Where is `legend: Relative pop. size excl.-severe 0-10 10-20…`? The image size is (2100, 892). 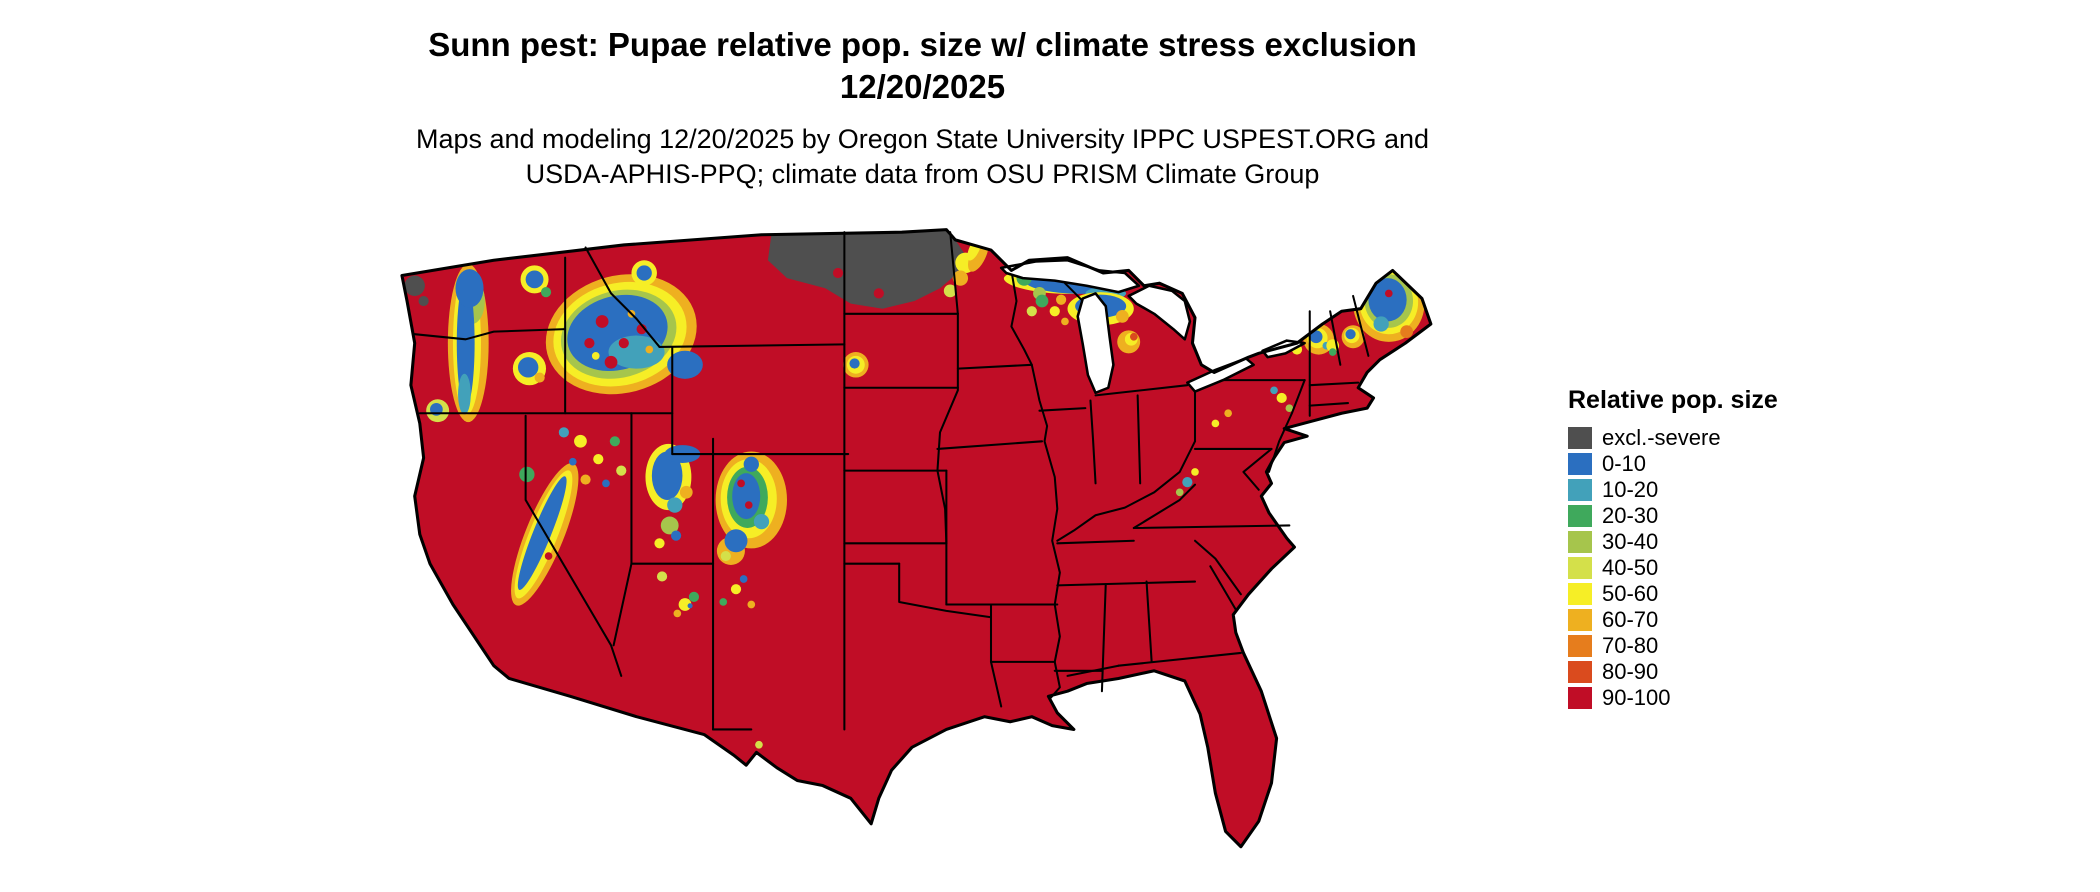 legend: Relative pop. size excl.-severe 0-10 10-20… is located at coordinates (1728, 549).